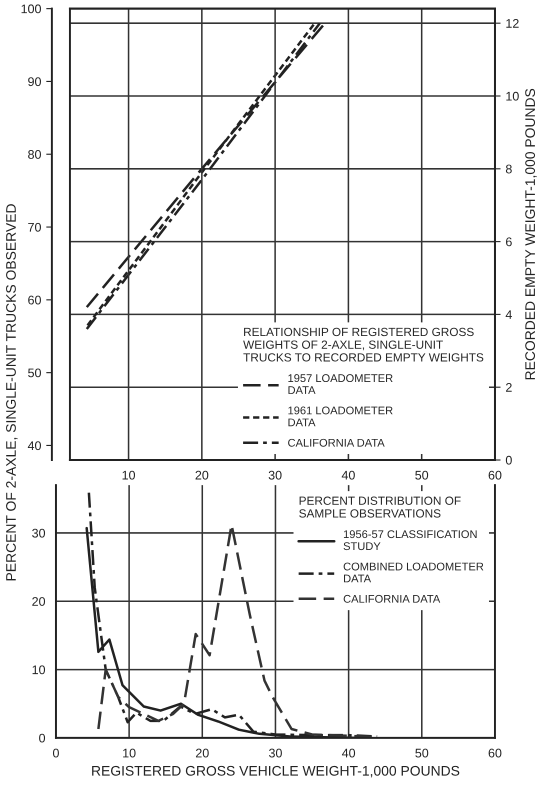 Image resolution: width=538 pixels, height=785 pixels. What do you see at coordinates (410, 540) in the screenshot?
I see `legend-label: 1956-57 CLASSIFICATION STUDY` at bounding box center [410, 540].